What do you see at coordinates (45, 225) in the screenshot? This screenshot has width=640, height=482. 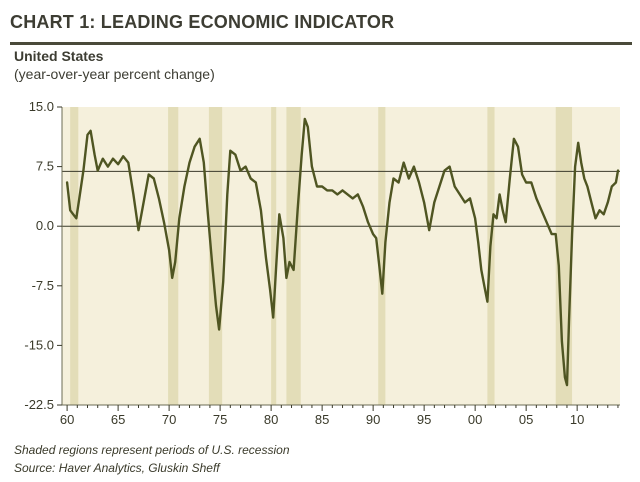 I see `y-tick-label: 0.0` at bounding box center [45, 225].